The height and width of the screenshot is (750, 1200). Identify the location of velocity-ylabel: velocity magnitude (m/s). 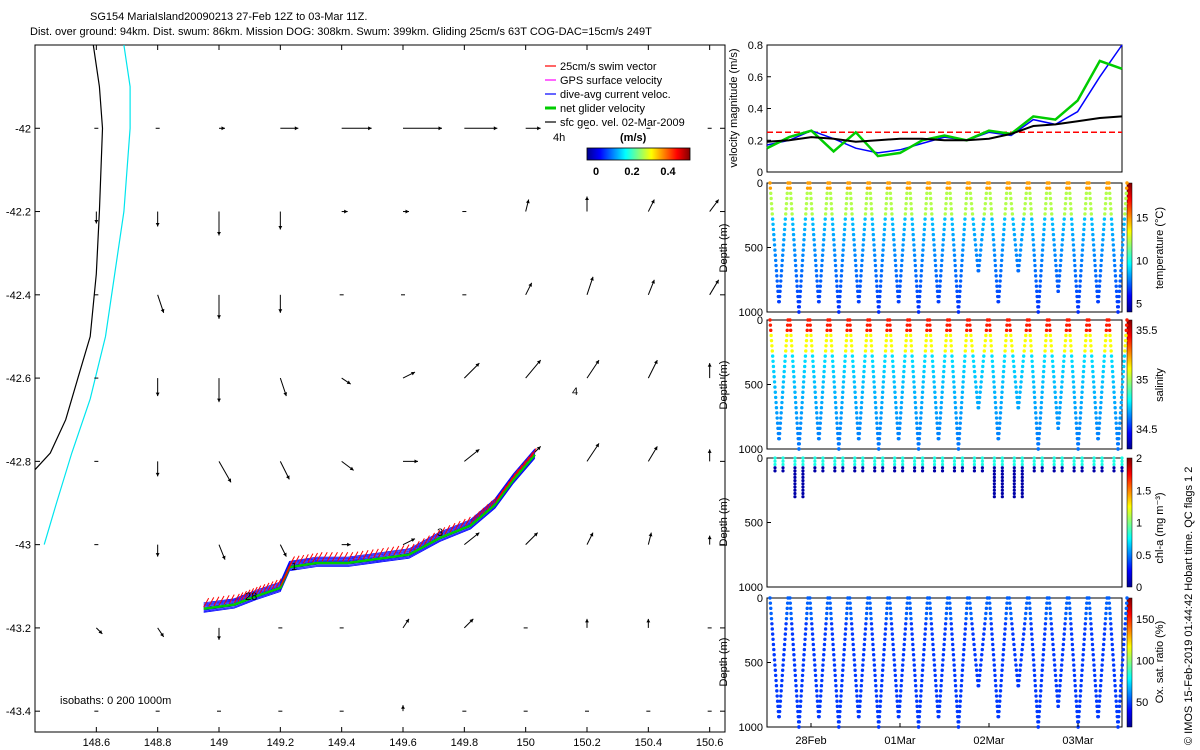
(734, 107).